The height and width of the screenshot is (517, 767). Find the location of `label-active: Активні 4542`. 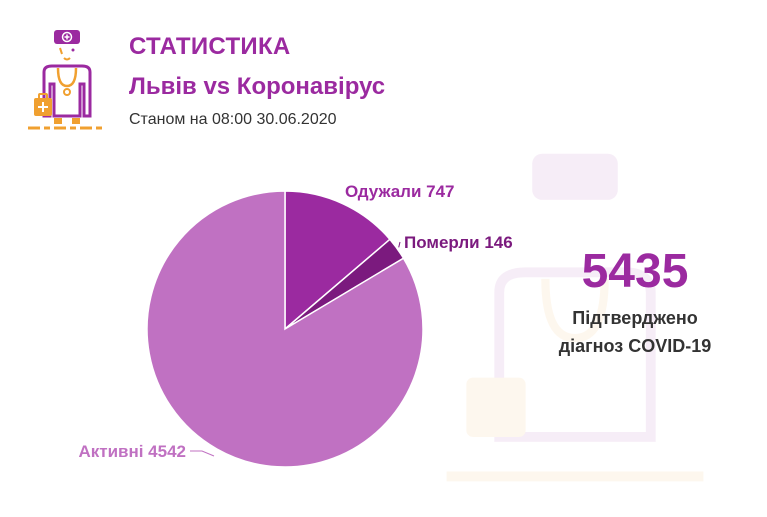

label-active: Активні 4542 is located at coordinates (132, 451).